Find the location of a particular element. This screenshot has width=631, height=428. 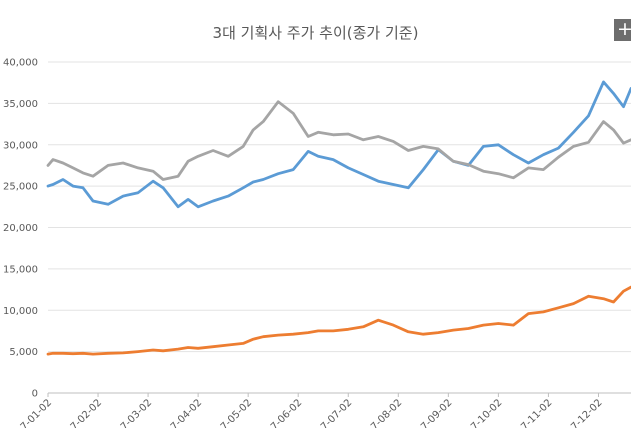

add-chart-element-button: + is located at coordinates (622, 30).